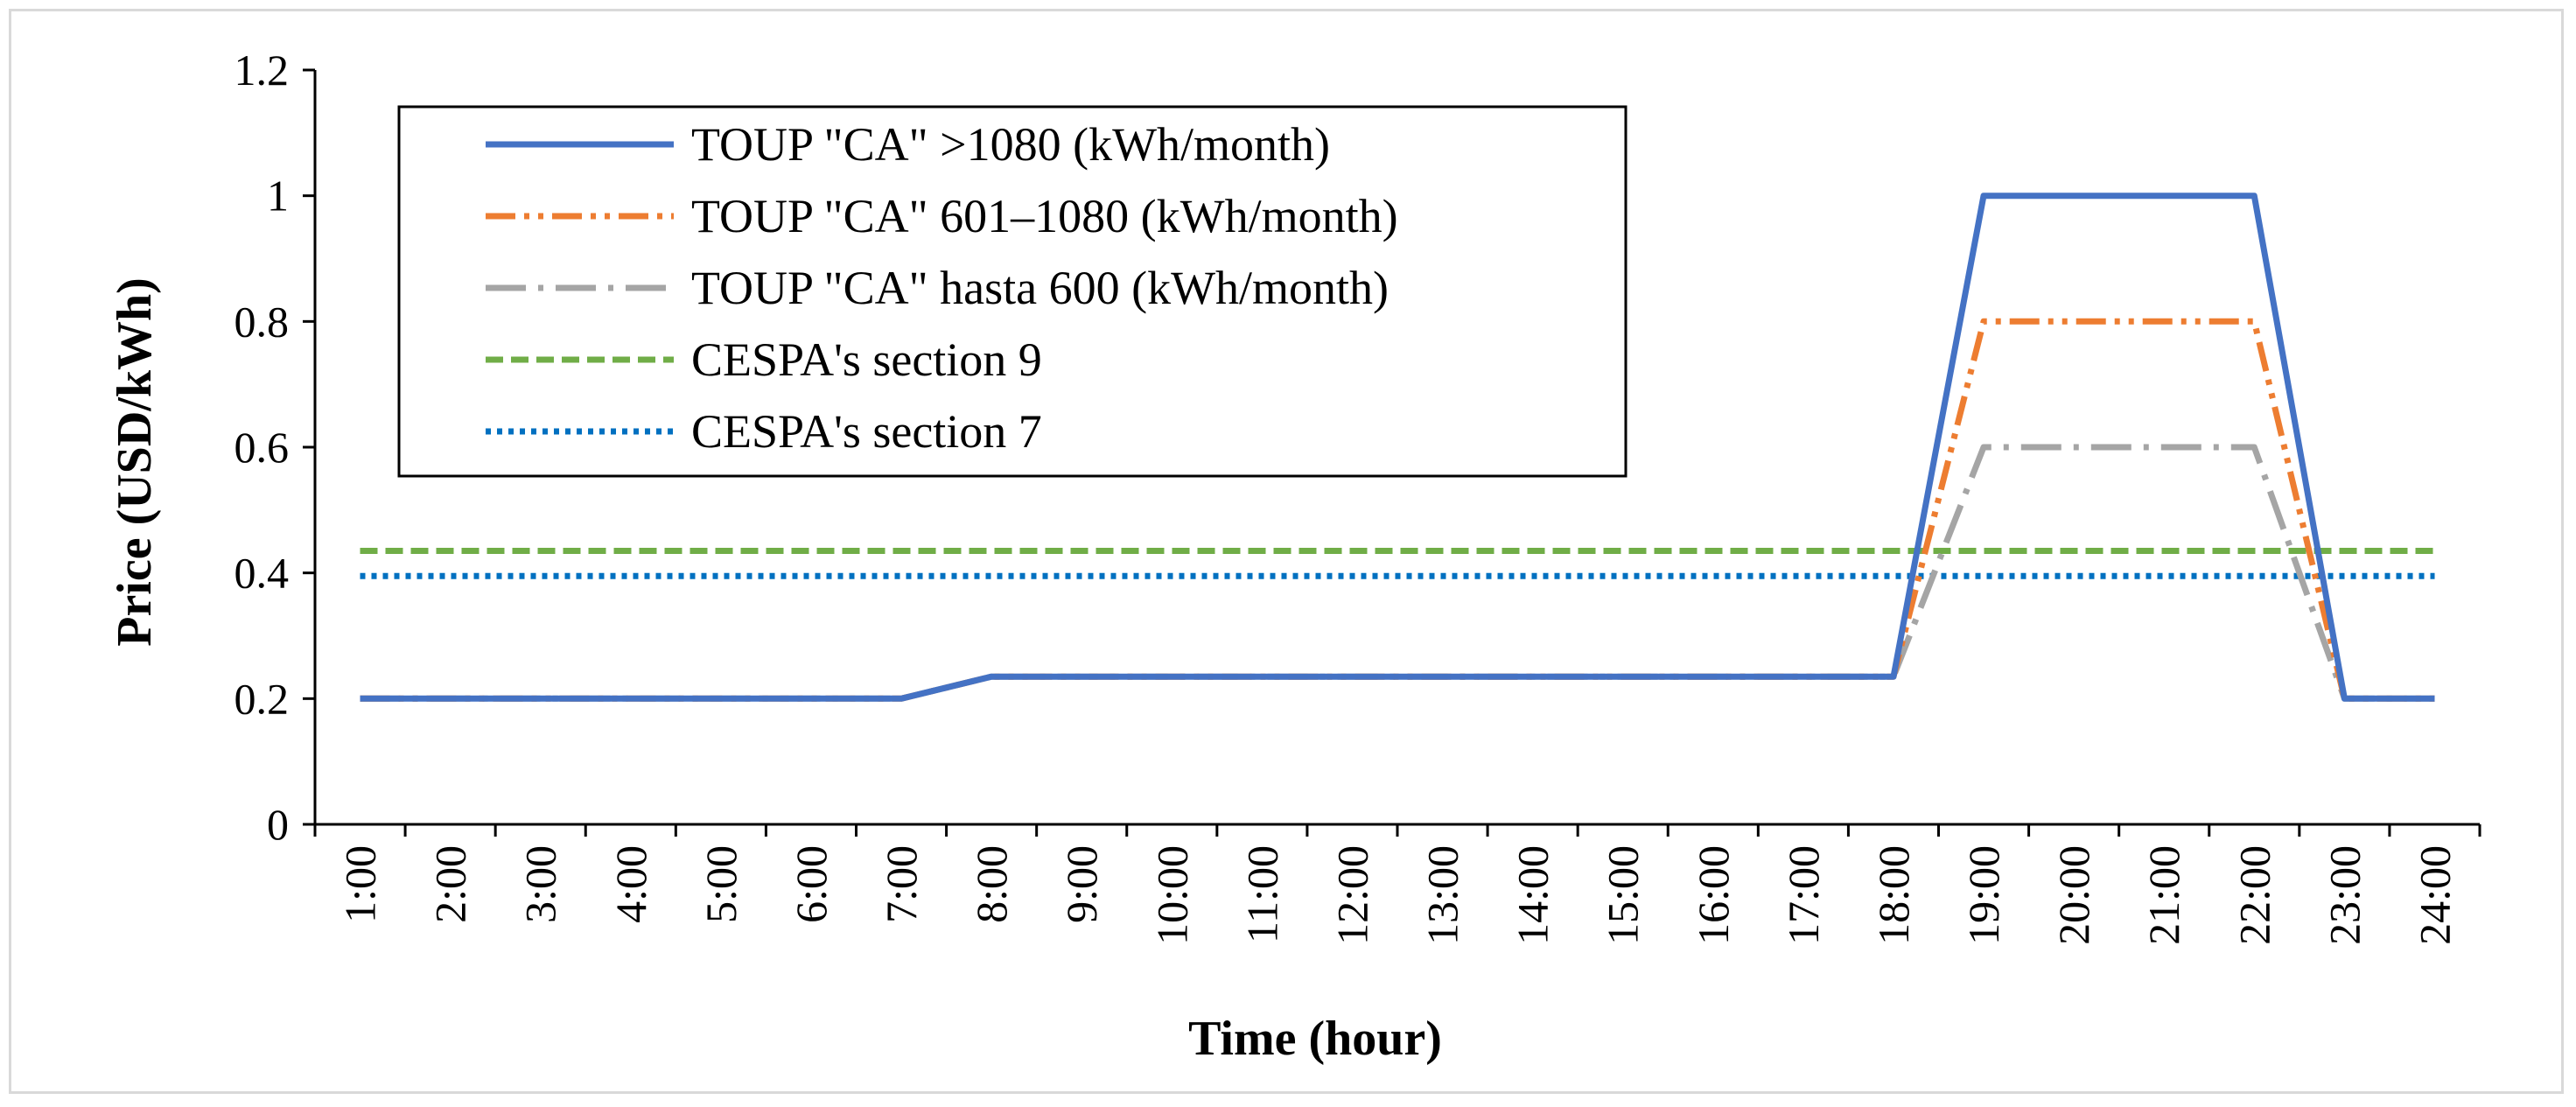 The image size is (2576, 1107). I want to click on x-tick-label: 9:00, so click(1081, 884).